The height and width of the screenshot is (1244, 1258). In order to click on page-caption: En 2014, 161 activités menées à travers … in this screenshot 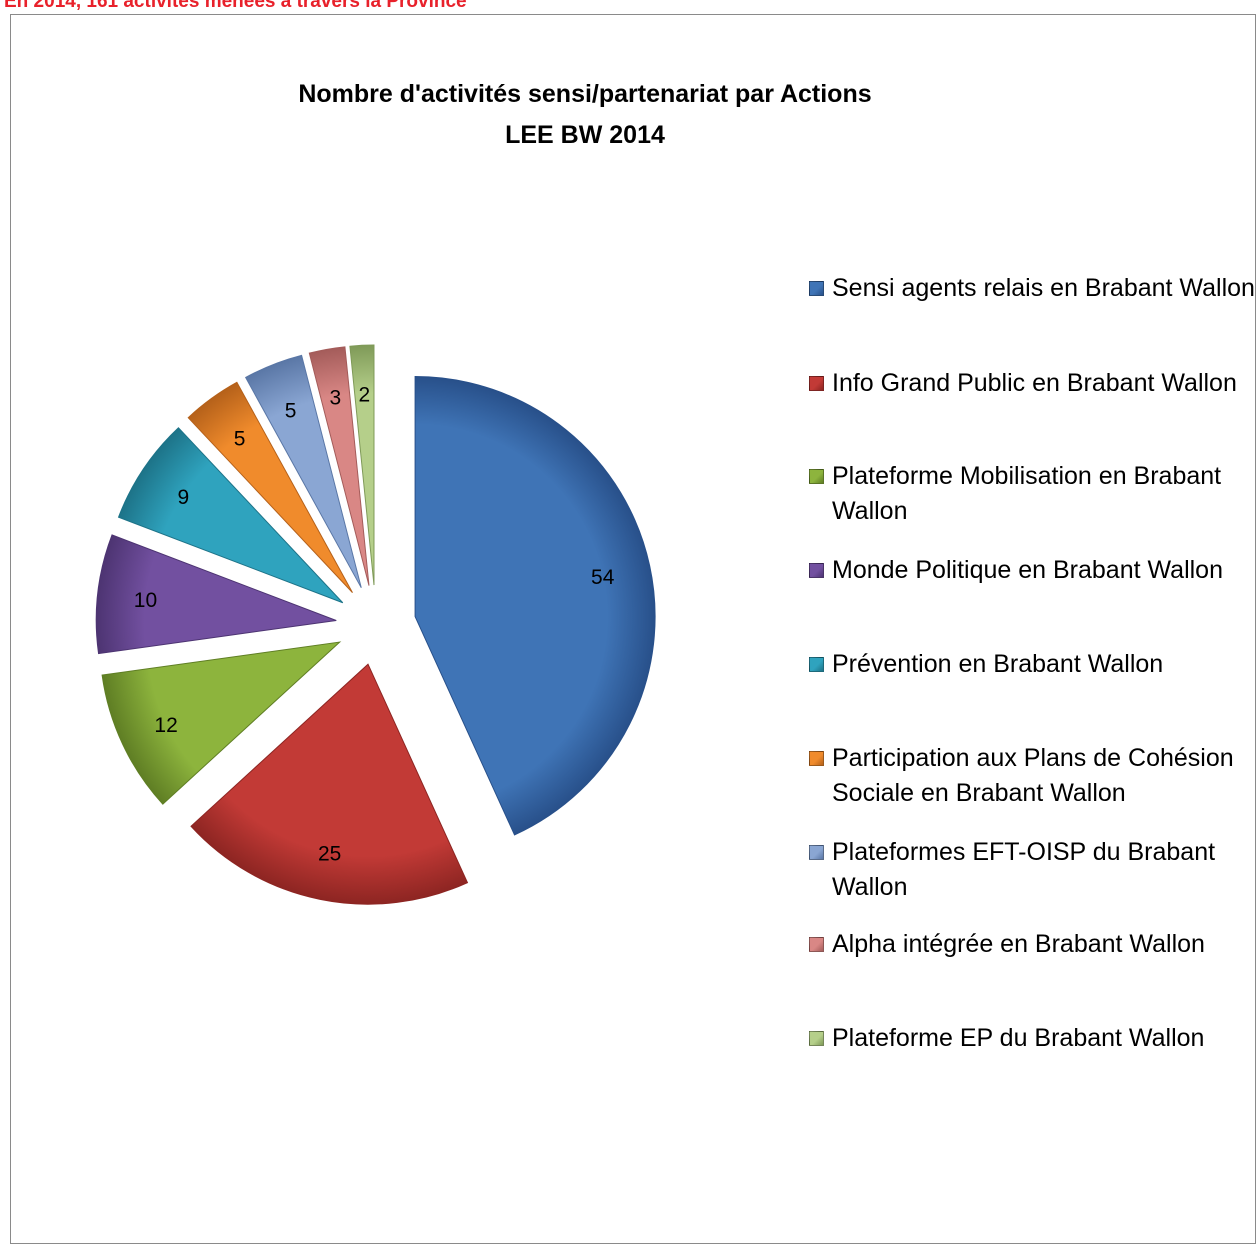, I will do `click(235, 6)`.